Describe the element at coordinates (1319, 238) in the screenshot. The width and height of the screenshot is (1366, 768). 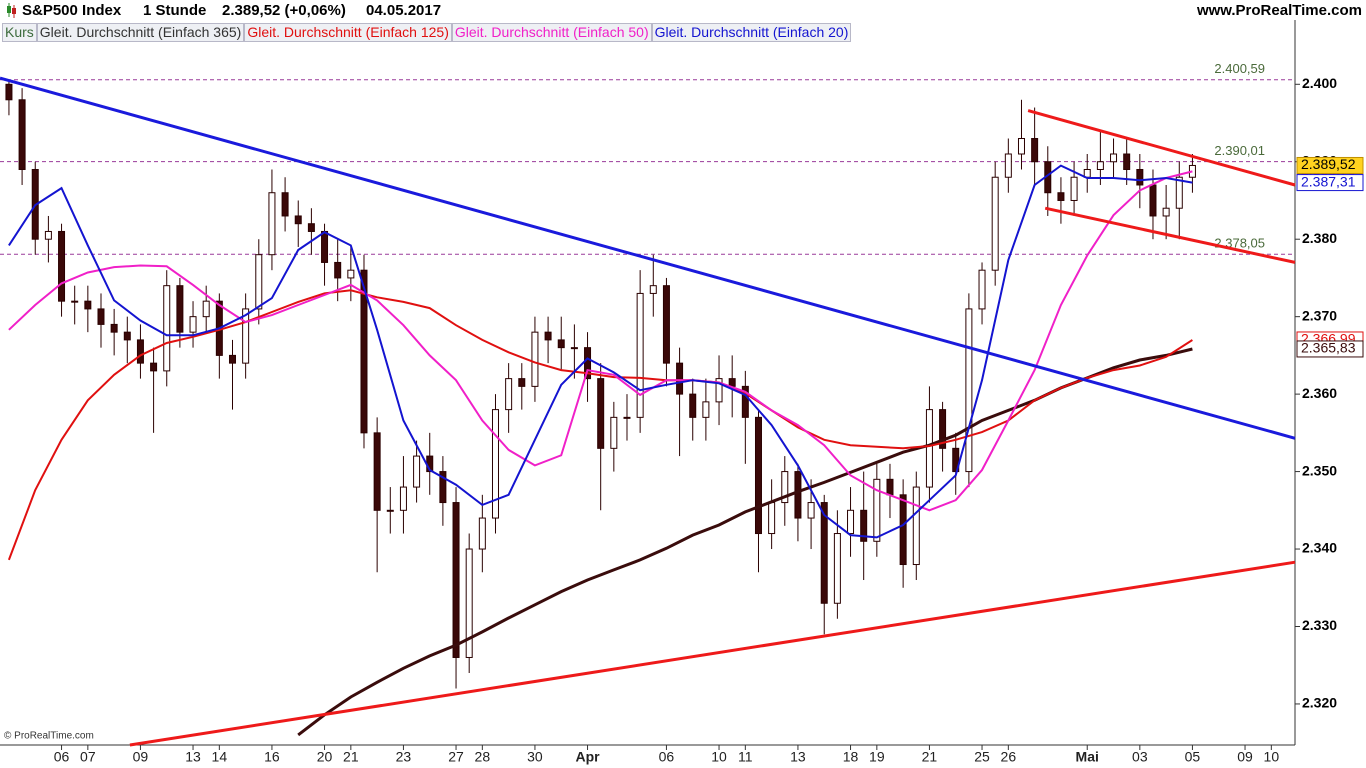
I see `y-tick-label: 2.380` at that location.